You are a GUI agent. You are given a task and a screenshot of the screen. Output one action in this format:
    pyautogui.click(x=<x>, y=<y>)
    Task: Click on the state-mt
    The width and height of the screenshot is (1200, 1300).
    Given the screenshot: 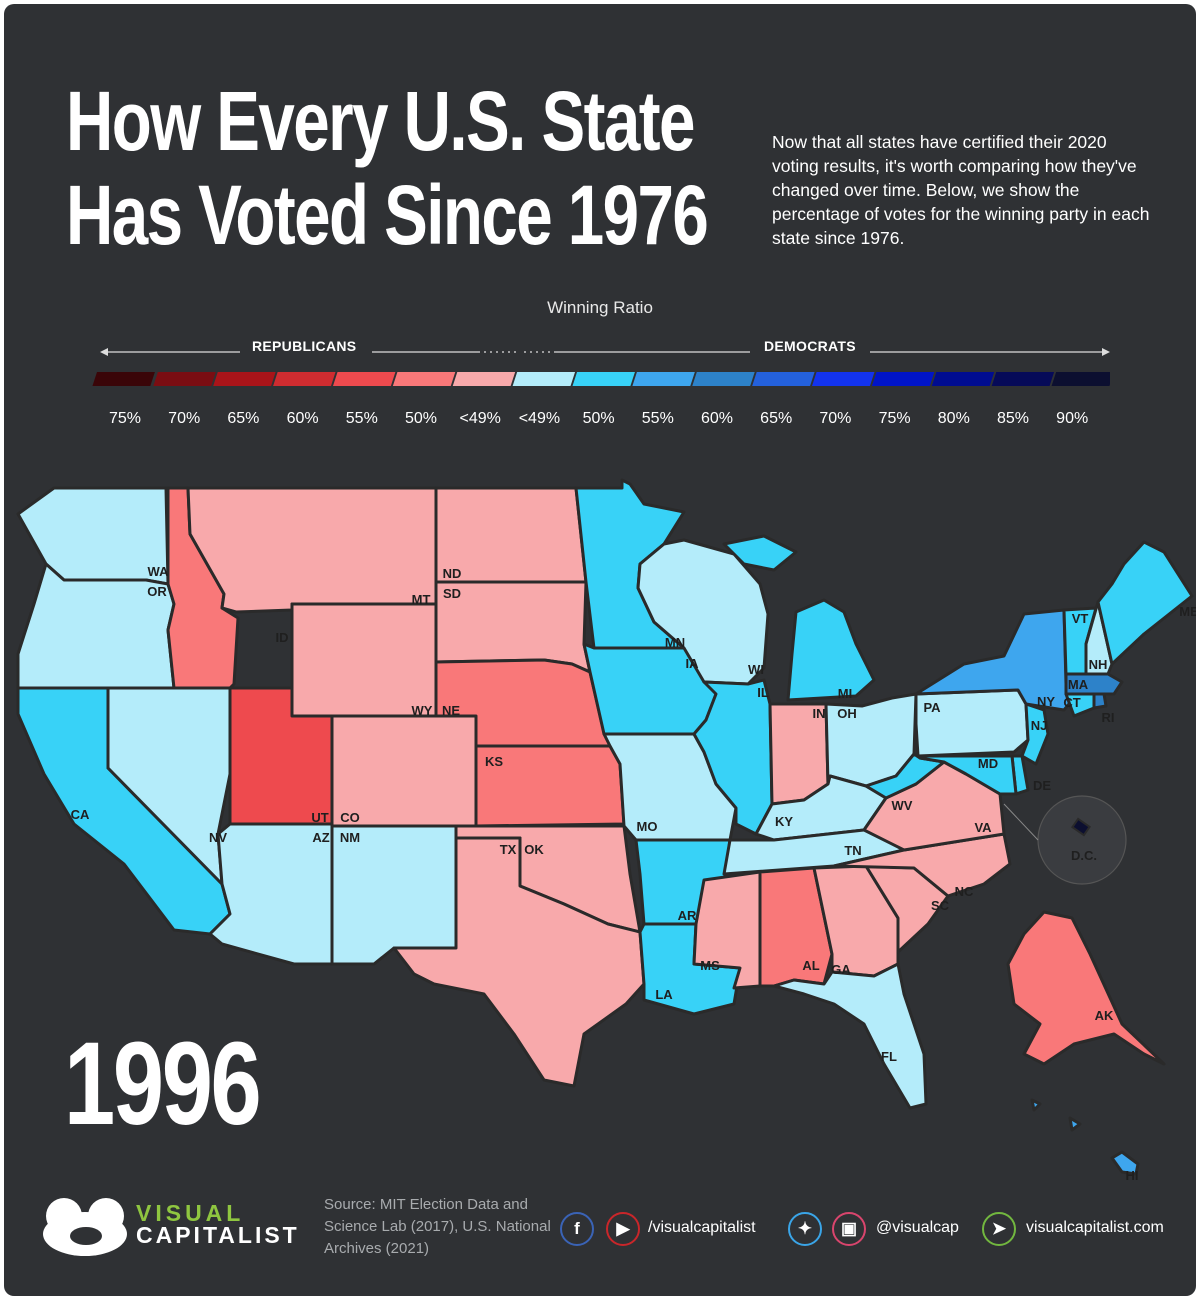 What is the action you would take?
    pyautogui.click(x=312, y=550)
    